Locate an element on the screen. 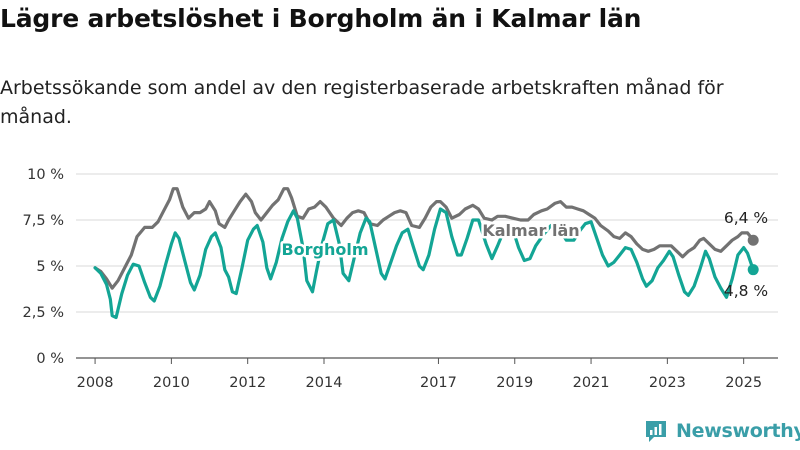  series-label-borgholm: Borgholm is located at coordinates (324, 249).